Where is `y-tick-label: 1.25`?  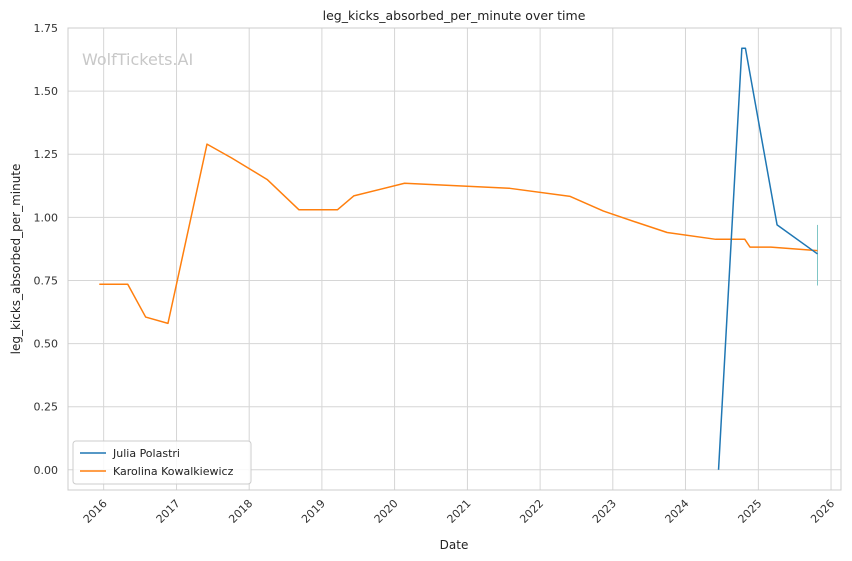
y-tick-label: 1.25 is located at coordinates (46, 154).